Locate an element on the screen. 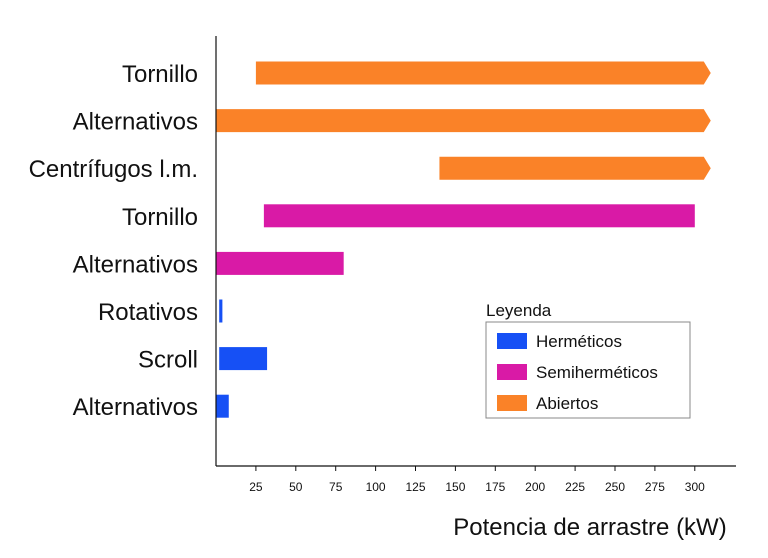 This screenshot has height=558, width=768. x-tick-label: 150 is located at coordinates (455, 487).